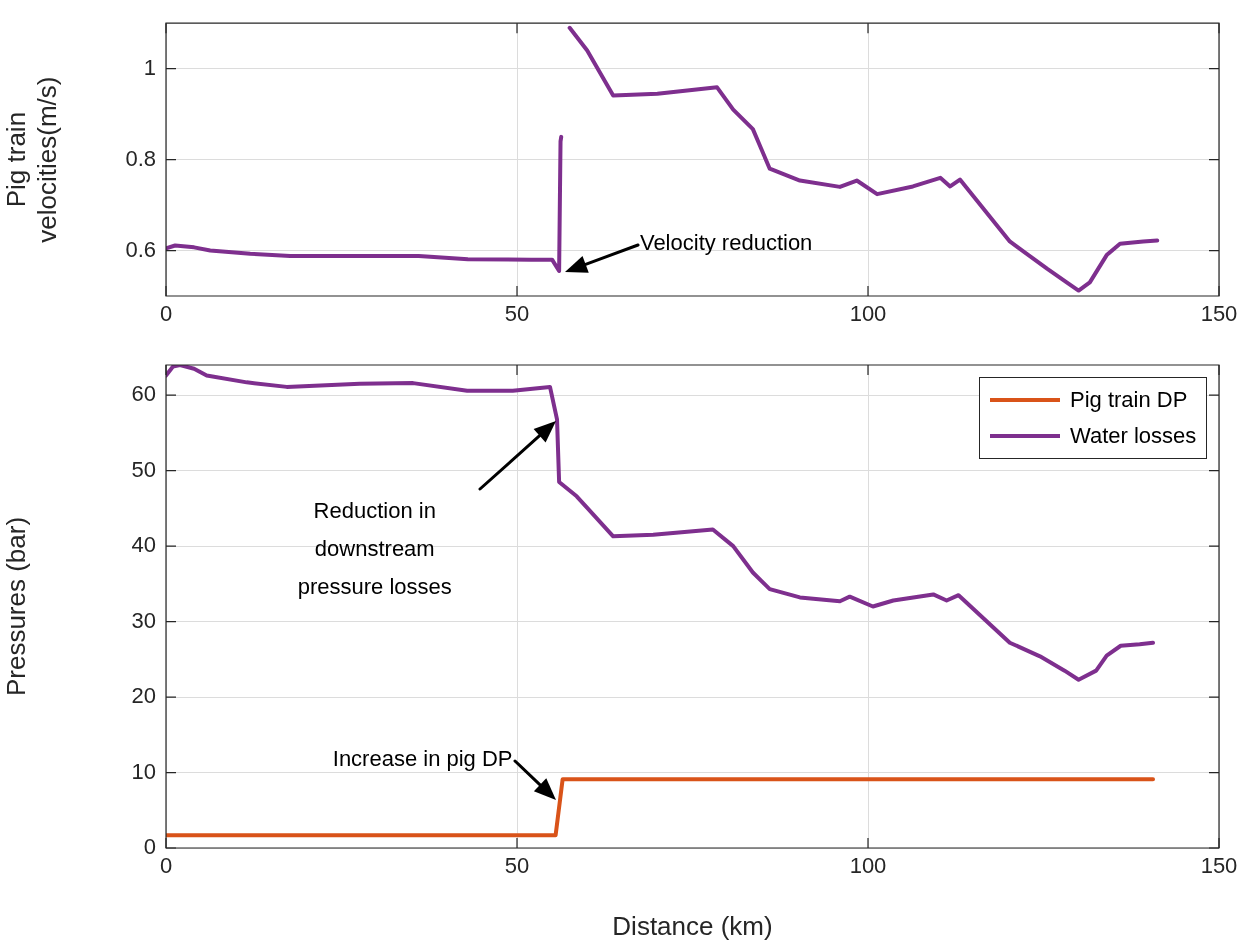 The width and height of the screenshot is (1249, 947). I want to click on annotation: Reduction in downstream pressure losses, so click(374, 549).